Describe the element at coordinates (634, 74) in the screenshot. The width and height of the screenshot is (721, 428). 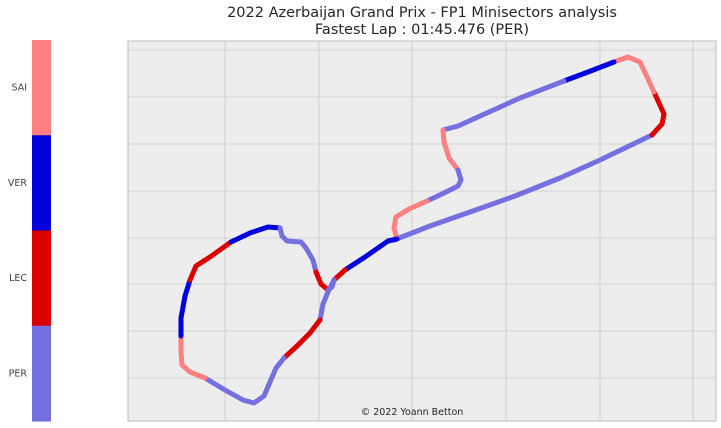
I see `minisector-3-sai` at that location.